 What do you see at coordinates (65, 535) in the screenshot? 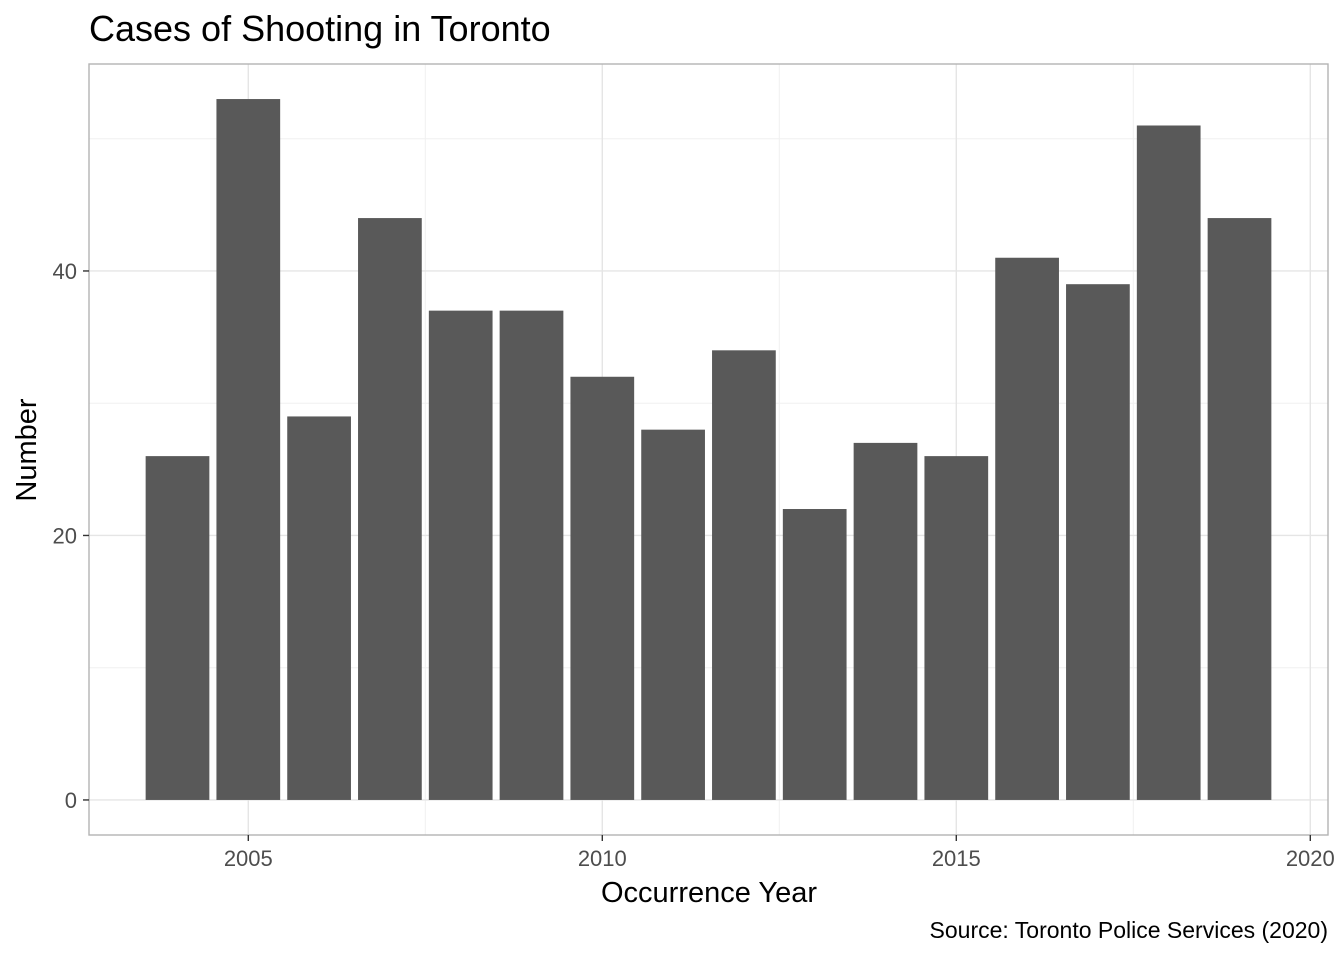
I see `y-tick-label: 20` at bounding box center [65, 535].